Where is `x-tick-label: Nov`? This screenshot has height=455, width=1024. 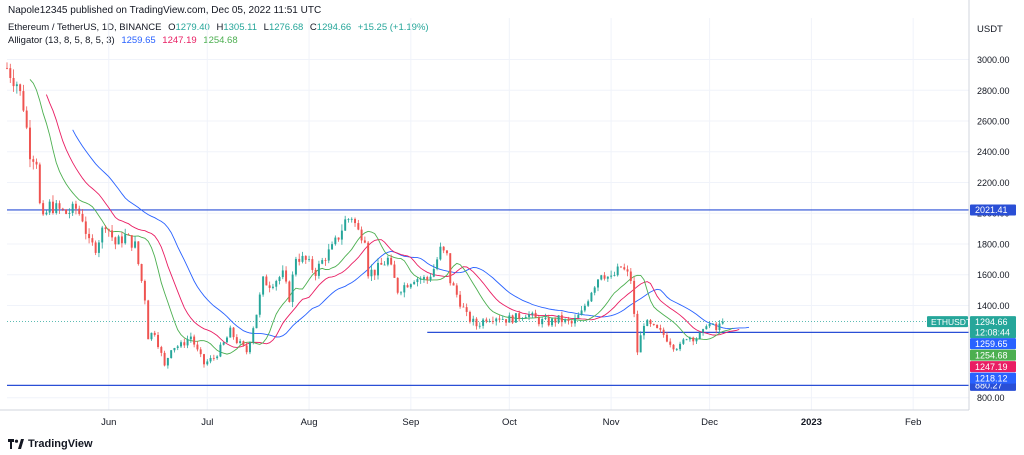 x-tick-label: Nov is located at coordinates (611, 422).